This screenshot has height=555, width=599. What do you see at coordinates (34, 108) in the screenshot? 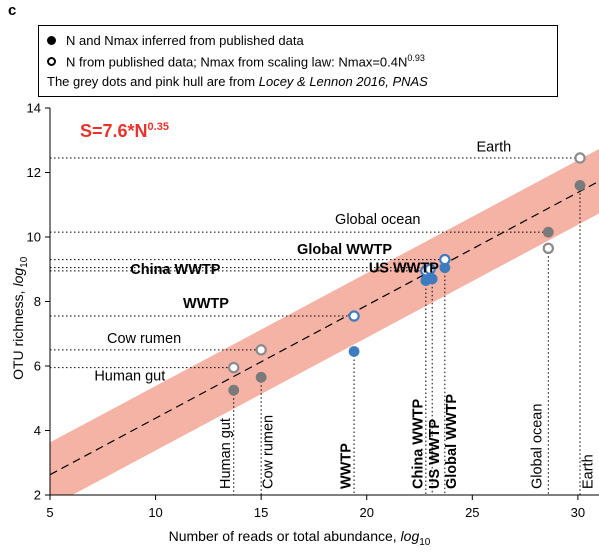
I see `y-tick-label: 14` at bounding box center [34, 108].